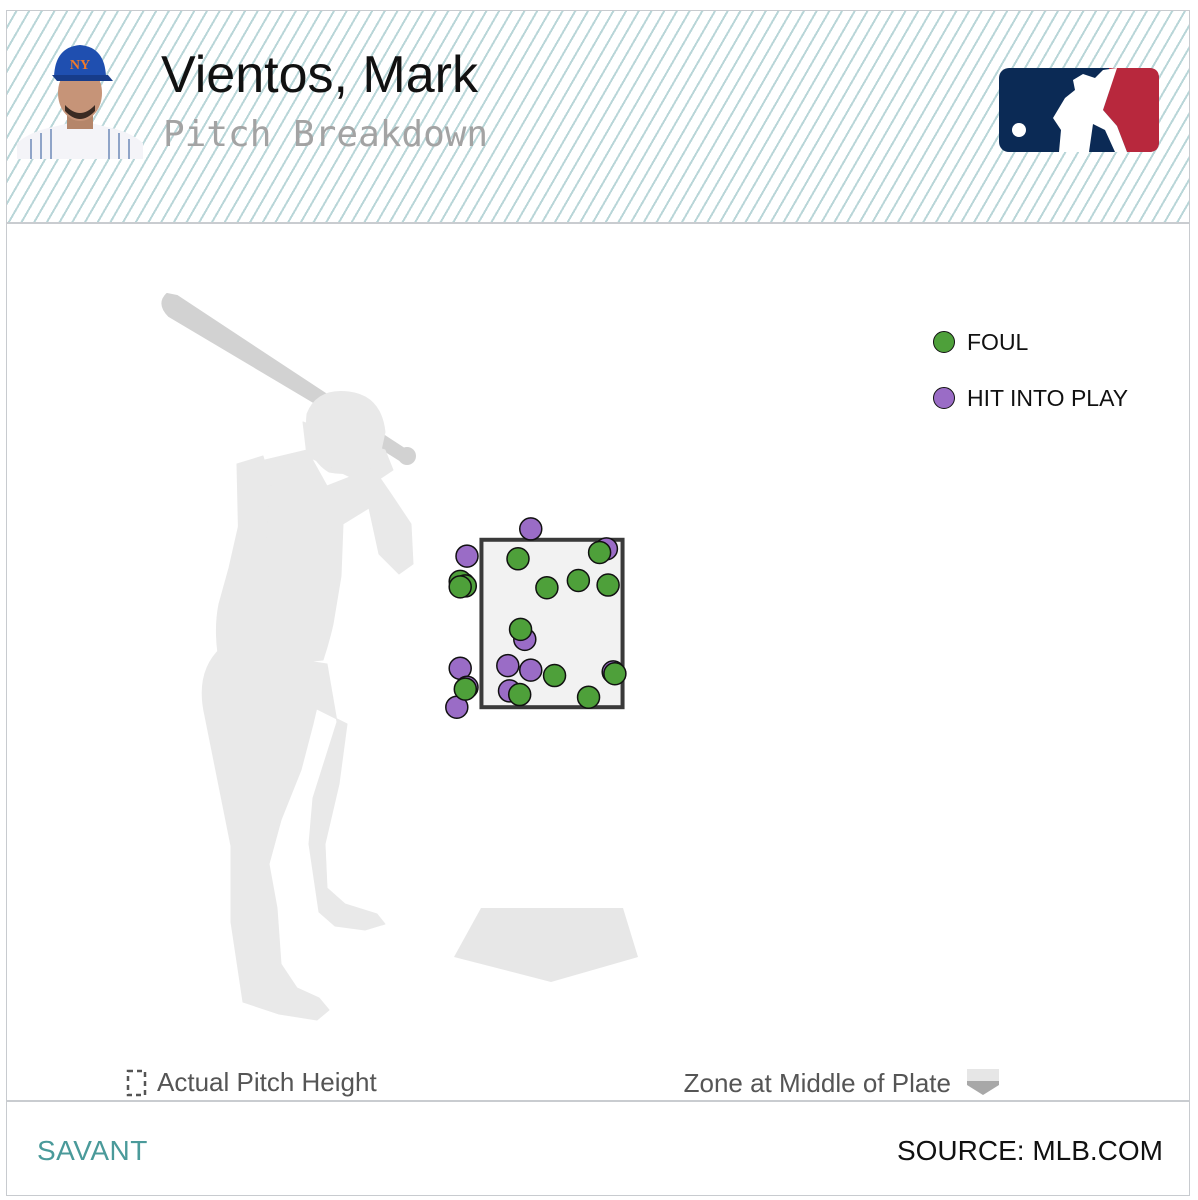 The image size is (1198, 1200). Describe the element at coordinates (1048, 397) in the screenshot. I see `legend-label-hit-into-play: HIT INTO PLAY` at that location.